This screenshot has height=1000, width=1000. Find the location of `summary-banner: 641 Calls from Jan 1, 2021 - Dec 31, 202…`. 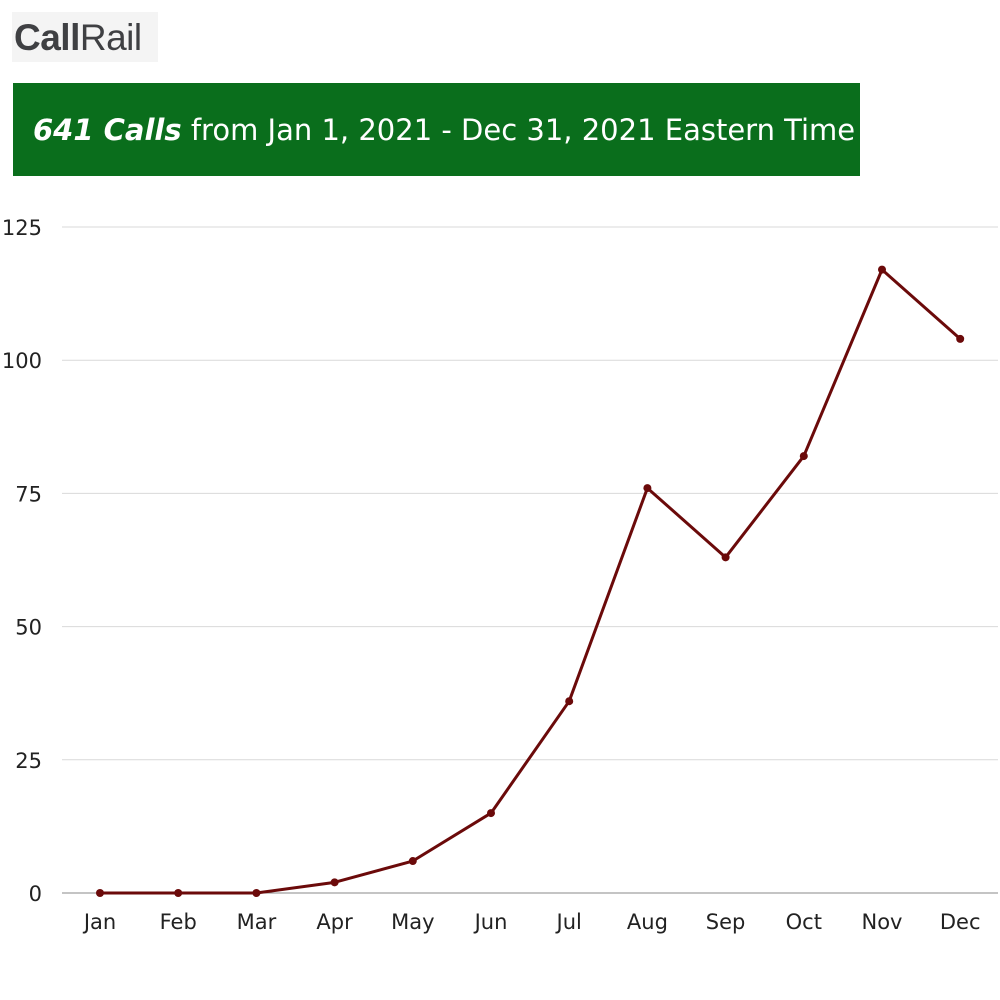

summary-banner: 641 Calls from Jan 1, 2021 - Dec 31, 202… is located at coordinates (436, 129).